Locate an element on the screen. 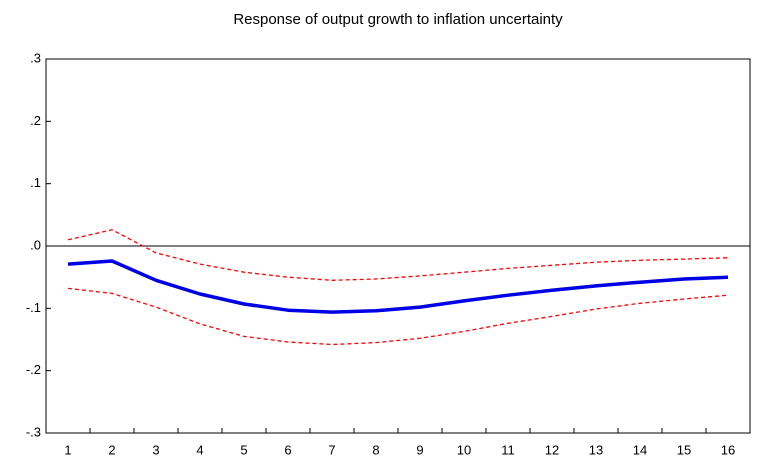  y-tick-label: -.2 is located at coordinates (33, 369).